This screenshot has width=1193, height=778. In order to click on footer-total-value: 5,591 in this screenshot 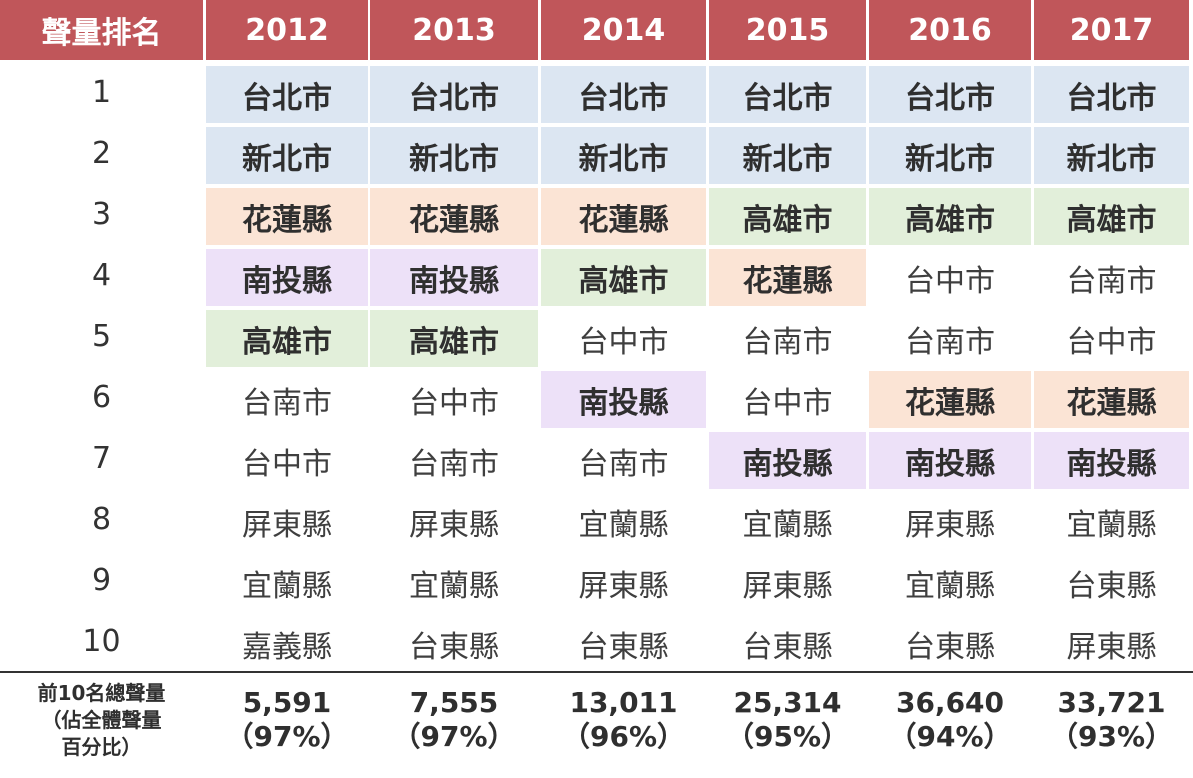, I will do `click(287, 702)`.